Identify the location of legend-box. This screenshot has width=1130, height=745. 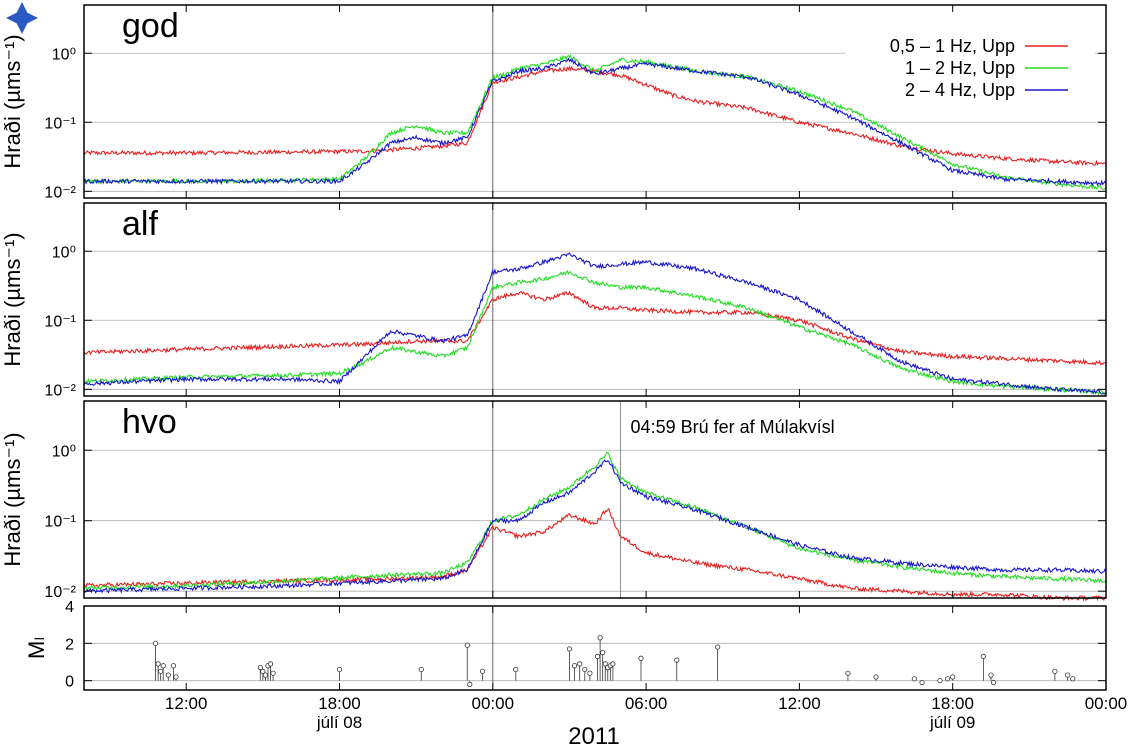
(970, 64).